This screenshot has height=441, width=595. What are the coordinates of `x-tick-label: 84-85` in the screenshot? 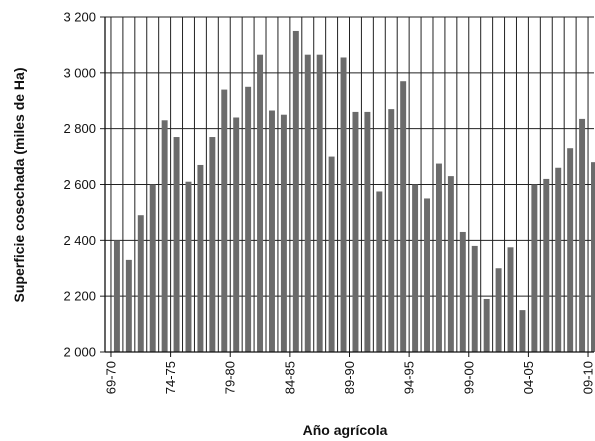 It's located at (289, 377).